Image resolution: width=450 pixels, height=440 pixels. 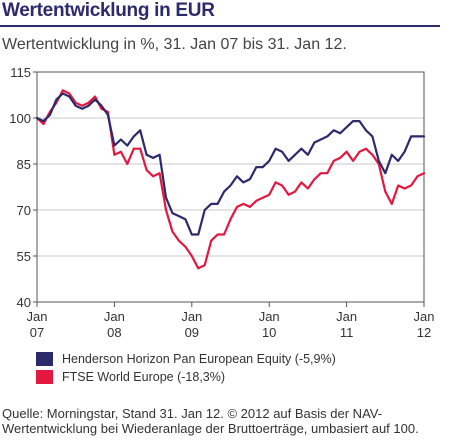 What do you see at coordinates (24, 302) in the screenshot?
I see `y-tick-label-40: 40` at bounding box center [24, 302].